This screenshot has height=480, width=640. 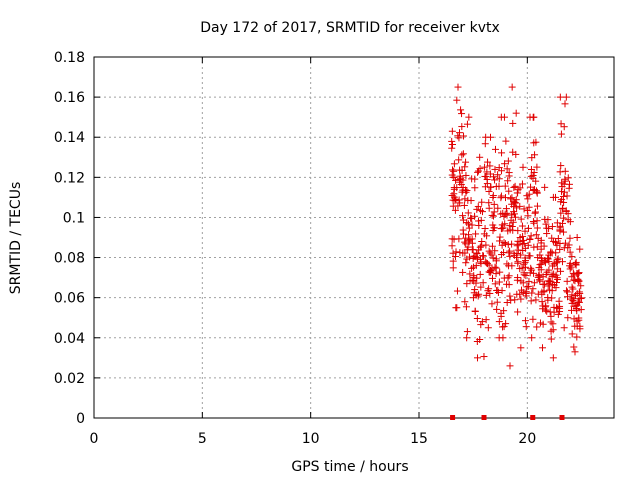 What do you see at coordinates (69, 178) in the screenshot?
I see `y-tick-label: 0.12` at bounding box center [69, 178].